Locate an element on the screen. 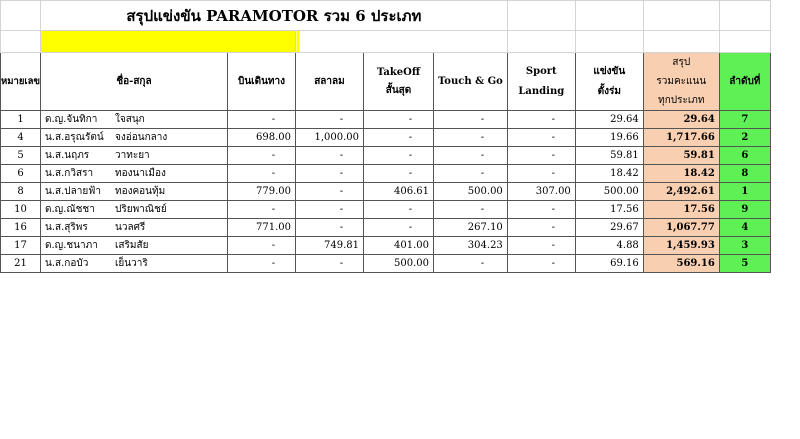 This screenshot has width=800, height=439. cell-name: ด.ญ.จันทิกา ใจสนุก is located at coordinates (134, 119).